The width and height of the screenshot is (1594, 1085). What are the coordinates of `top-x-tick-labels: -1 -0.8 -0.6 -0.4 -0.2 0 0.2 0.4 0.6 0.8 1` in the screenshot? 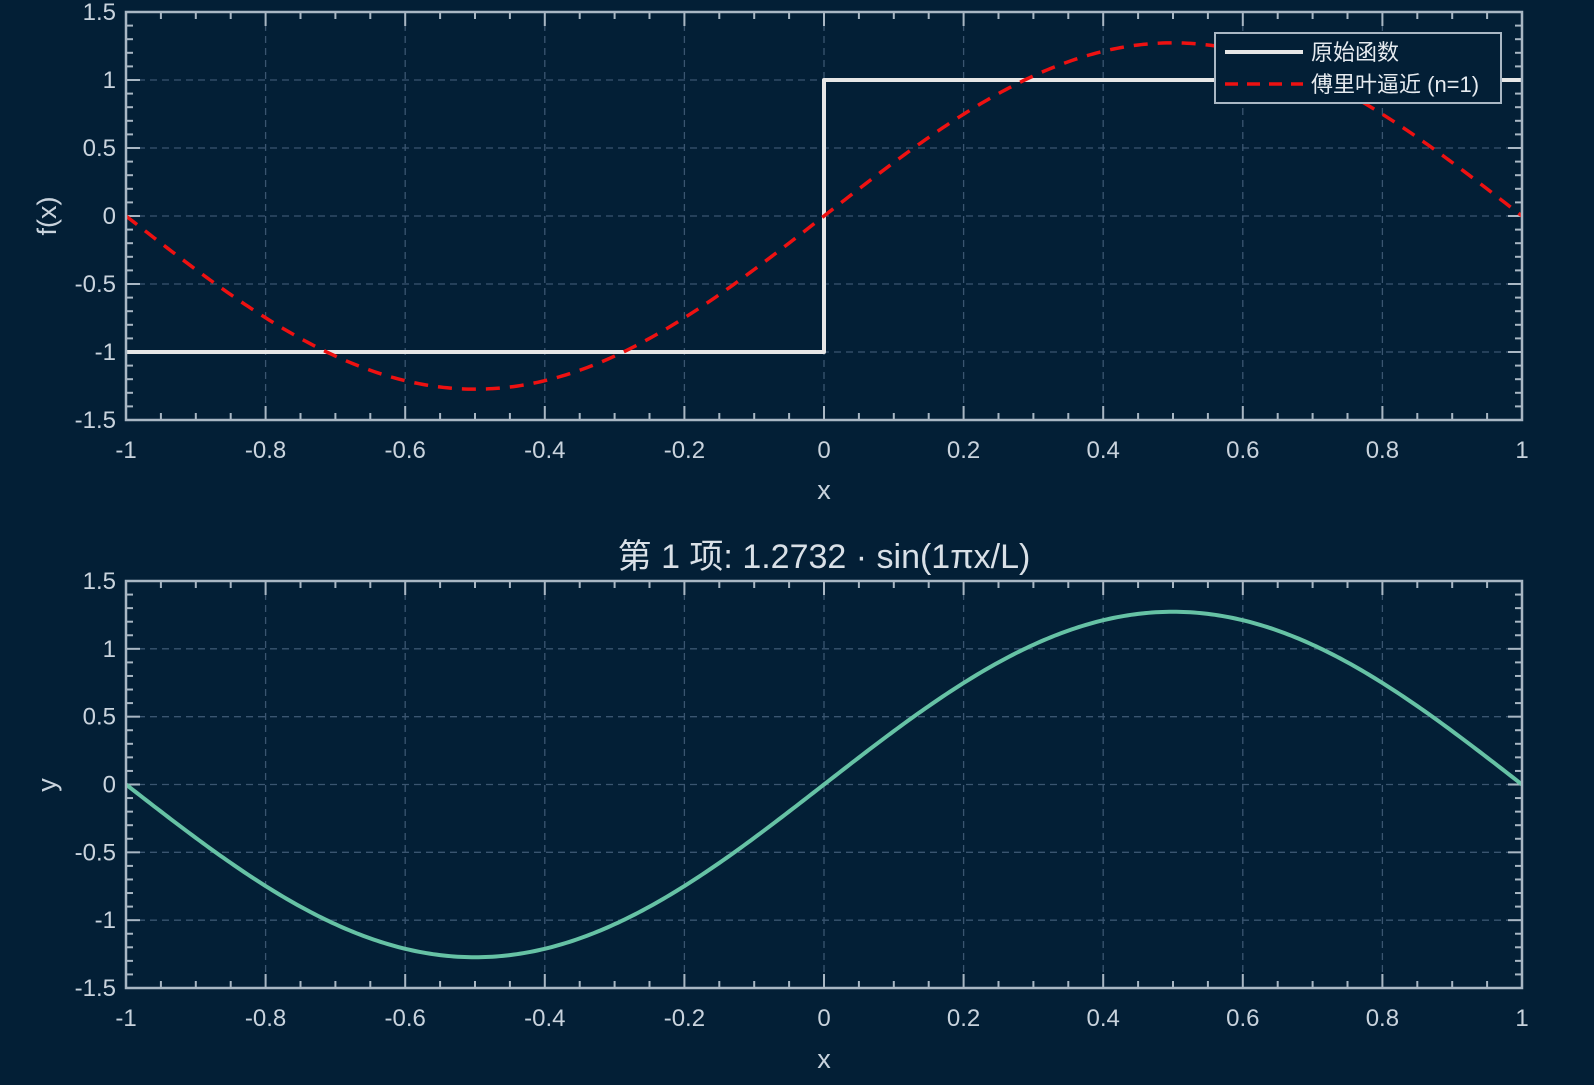 It's located at (821, 450).